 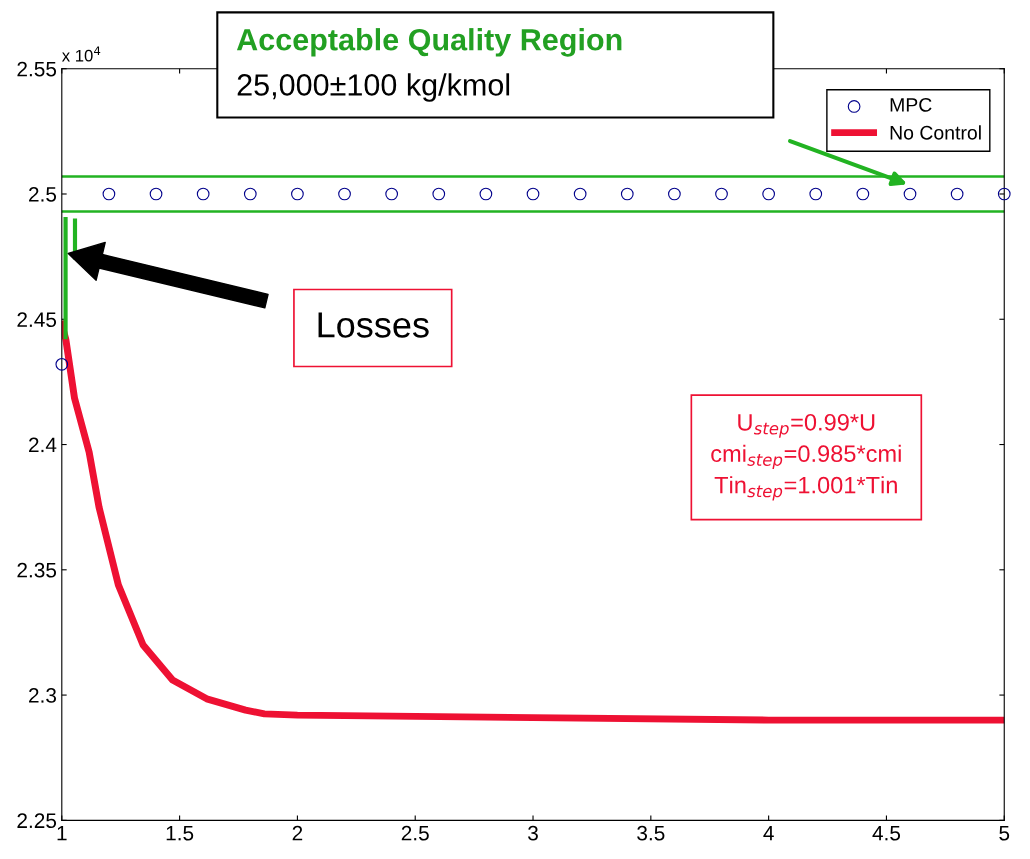 I want to click on text: U$_{step}$=0.99*U cmi$_{step}$=0.985*cmi Tin$_{step}$=1.001*Tin, so click(x=806, y=457).